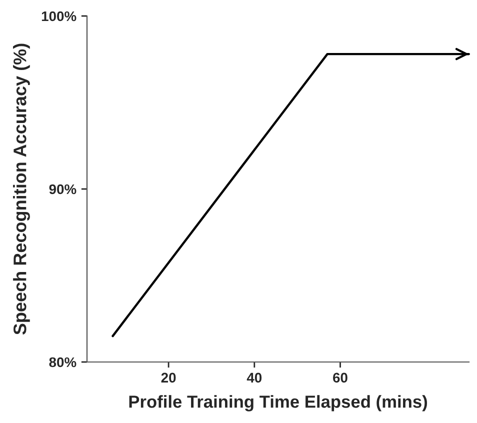 Image resolution: width=477 pixels, height=423 pixels. What do you see at coordinates (59, 16) in the screenshot?
I see `y-tick-label: 100%` at bounding box center [59, 16].